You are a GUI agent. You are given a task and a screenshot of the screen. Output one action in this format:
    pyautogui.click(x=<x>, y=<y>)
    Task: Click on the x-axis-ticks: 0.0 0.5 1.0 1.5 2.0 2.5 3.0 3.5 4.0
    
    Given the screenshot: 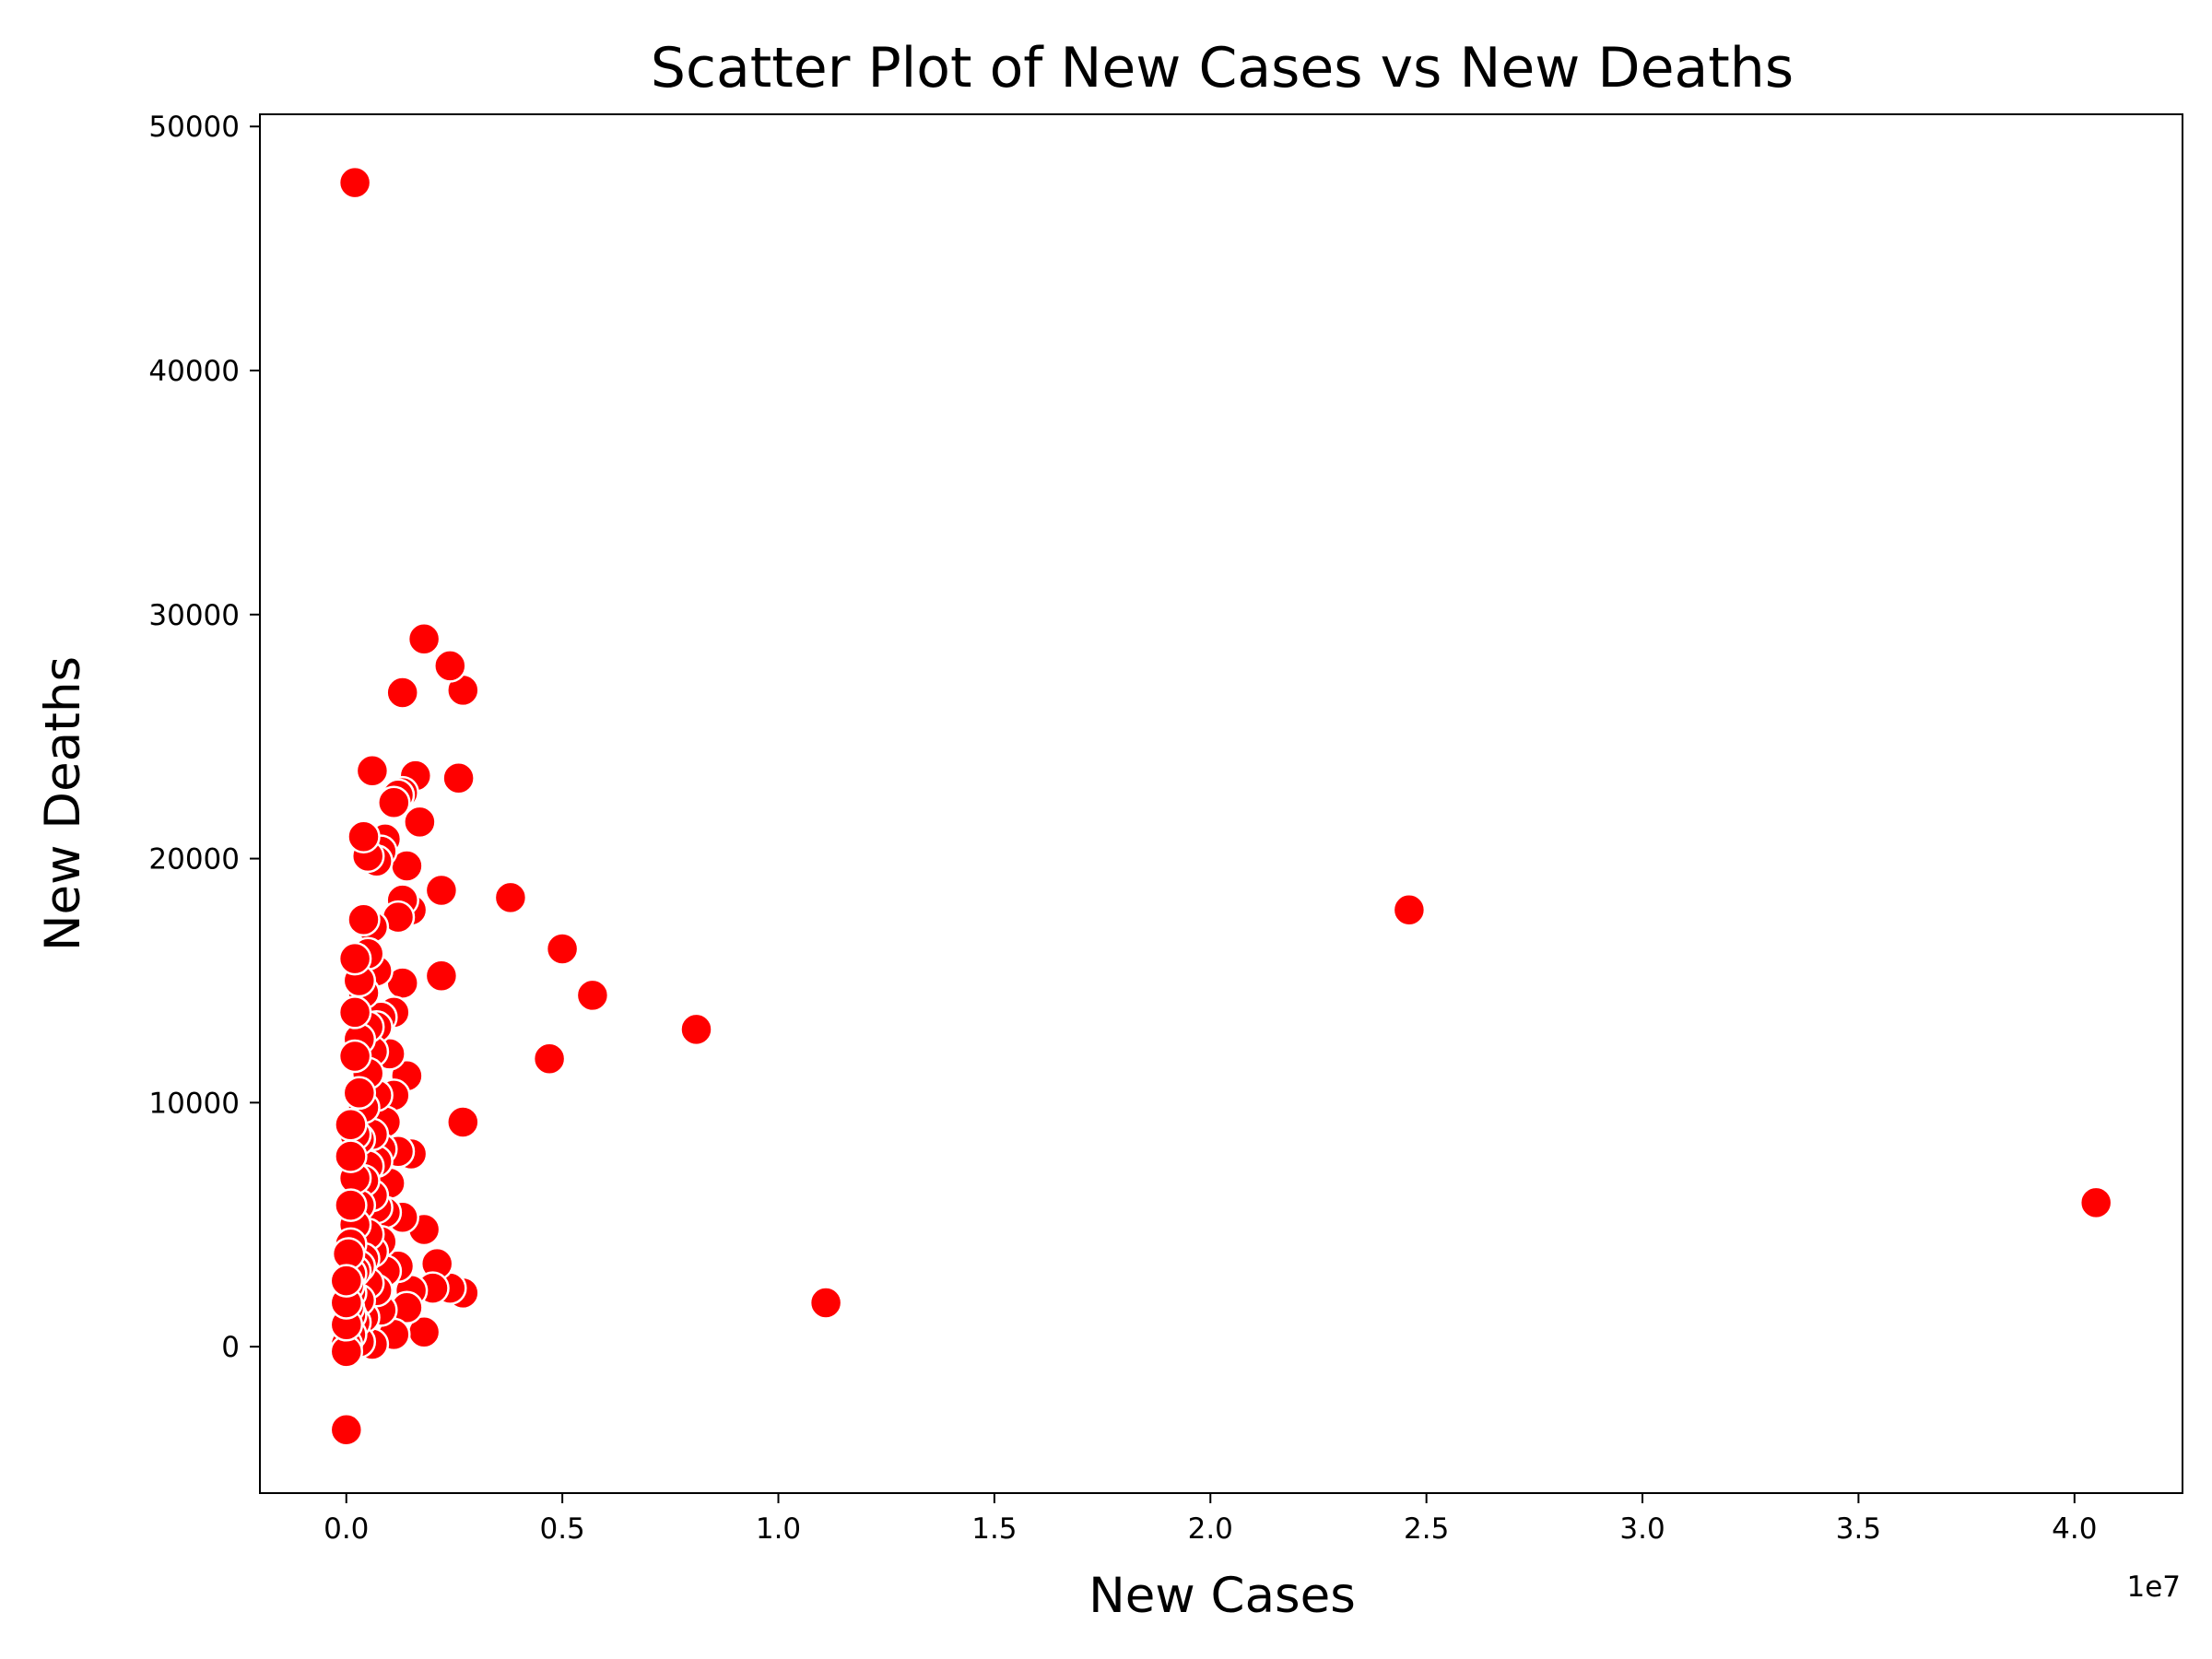 What is the action you would take?
    pyautogui.click(x=1210, y=1519)
    